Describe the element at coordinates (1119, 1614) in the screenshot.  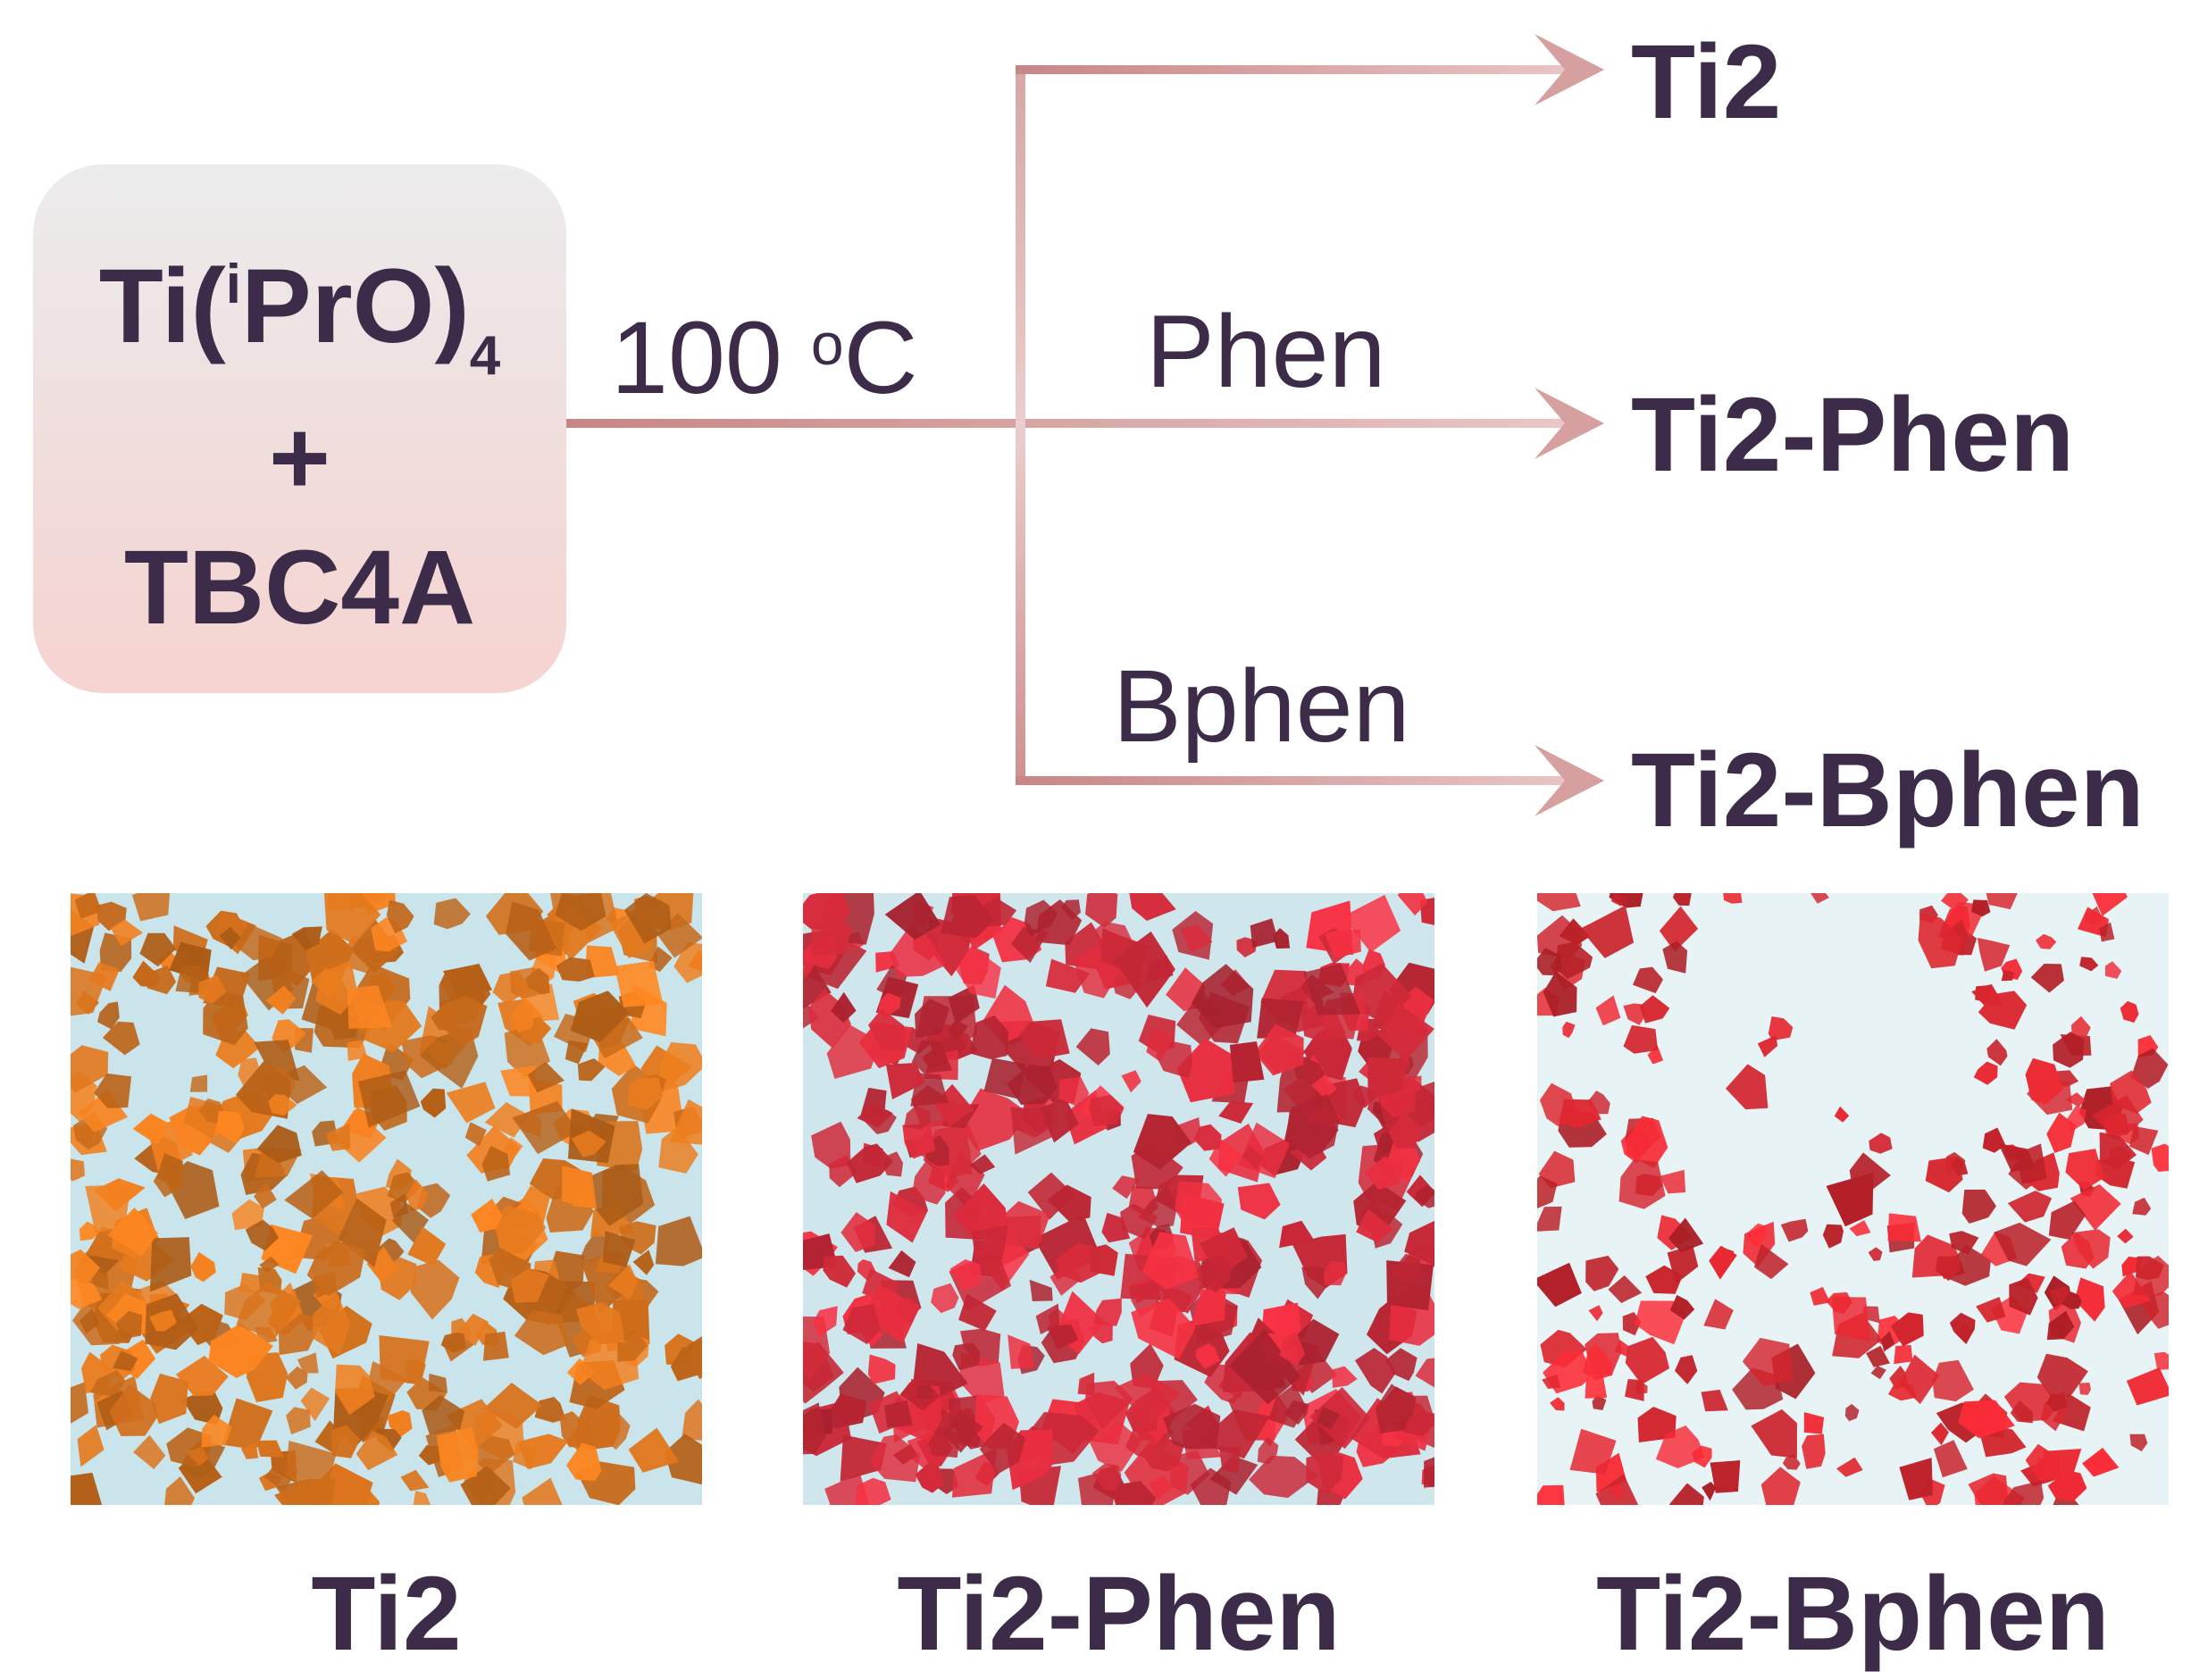
I see `caption-ti2-phen: Ti2-Phen` at that location.